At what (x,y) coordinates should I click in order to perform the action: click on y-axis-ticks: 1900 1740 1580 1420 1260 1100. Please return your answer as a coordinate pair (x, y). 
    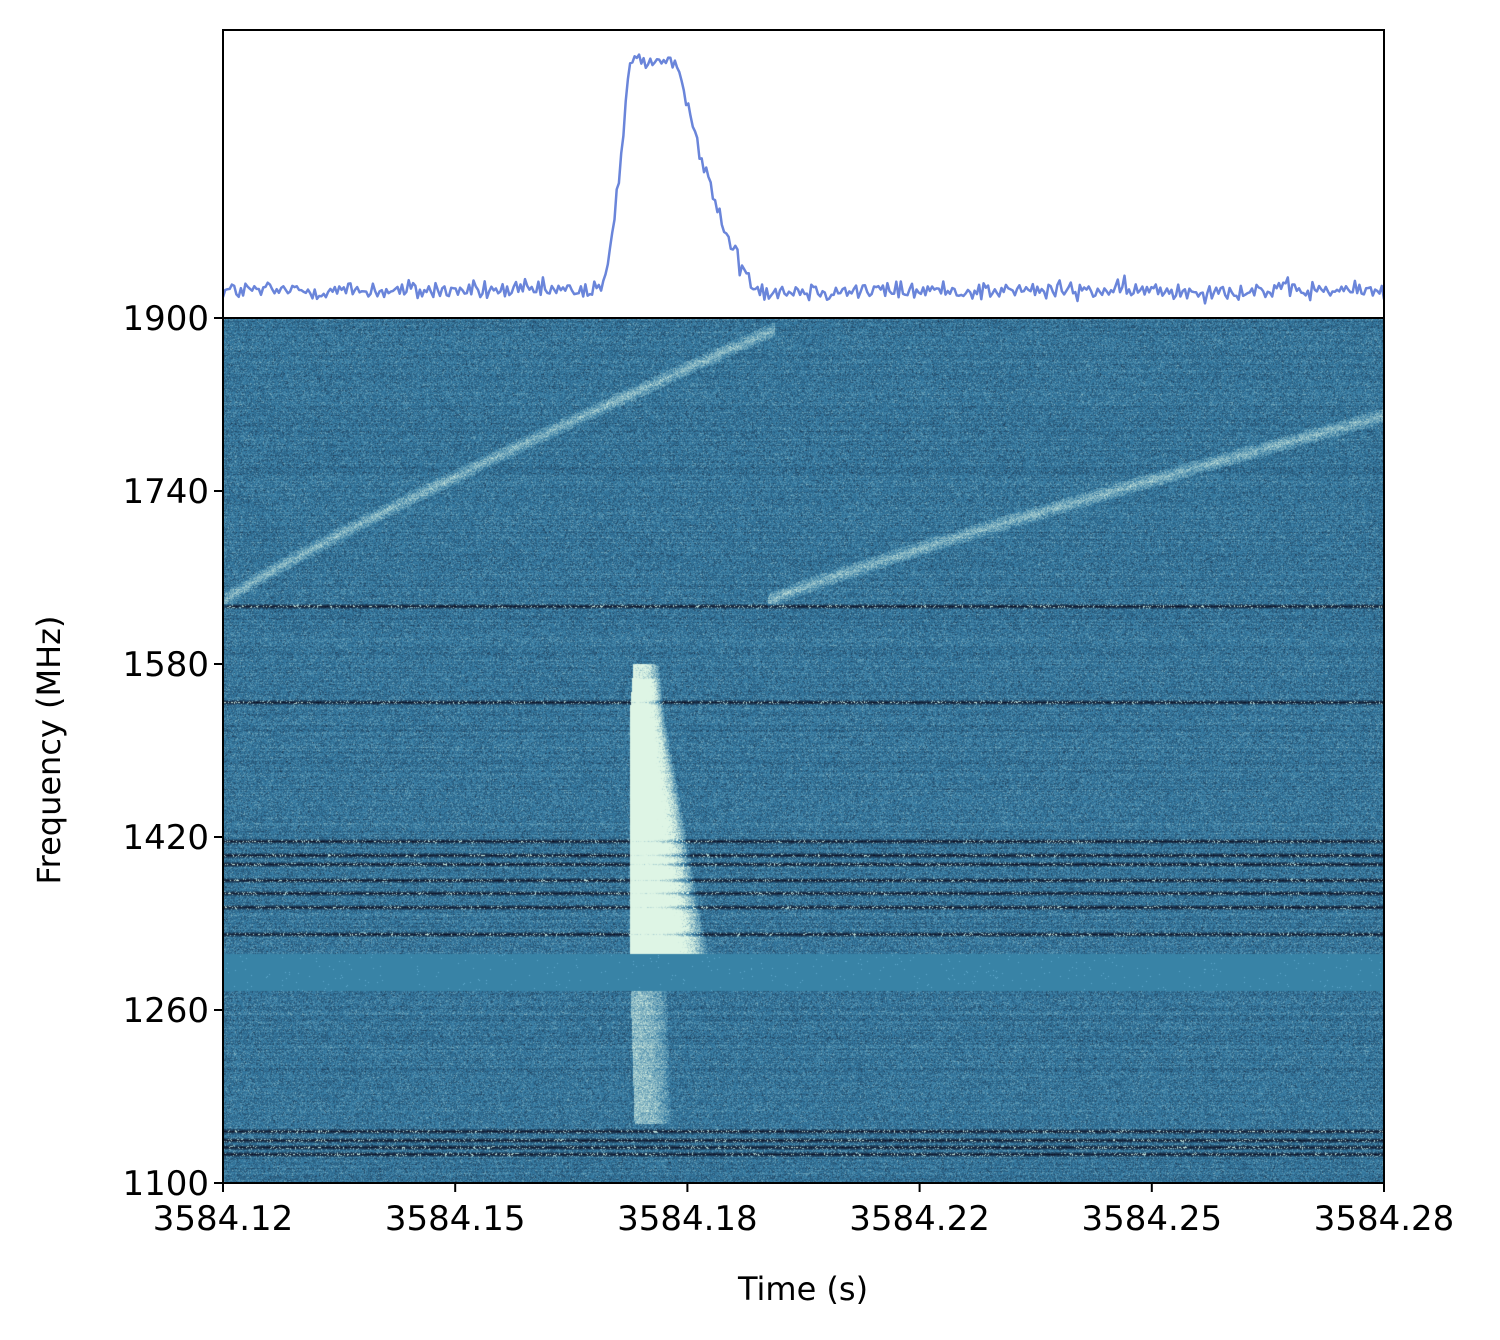
    Looking at the image, I should click on (172, 751).